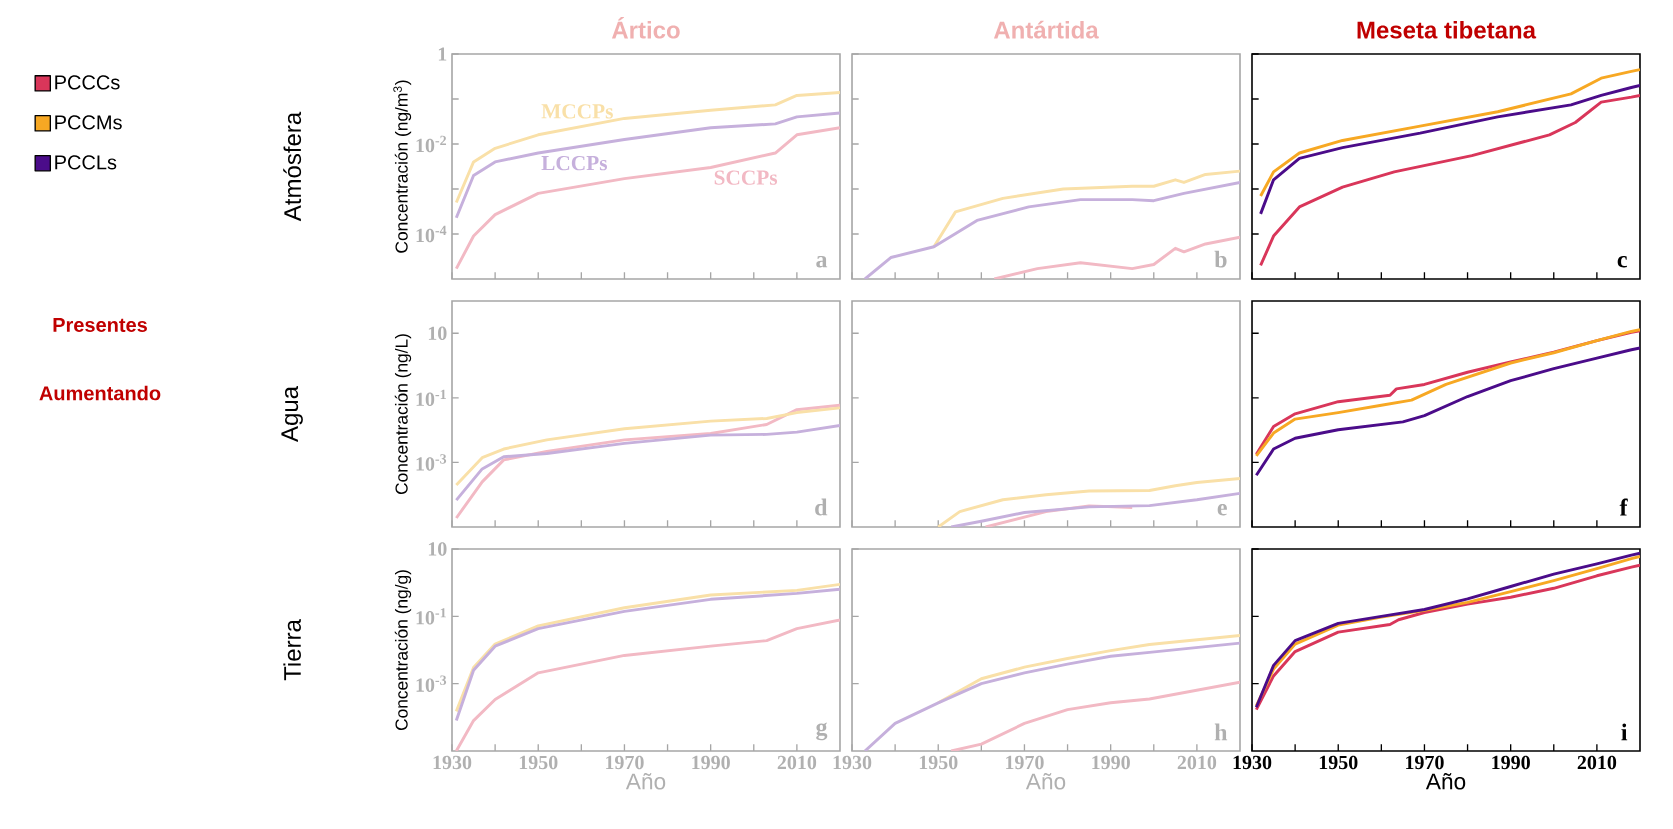  I want to click on text: Atmósfera, so click(292, 166).